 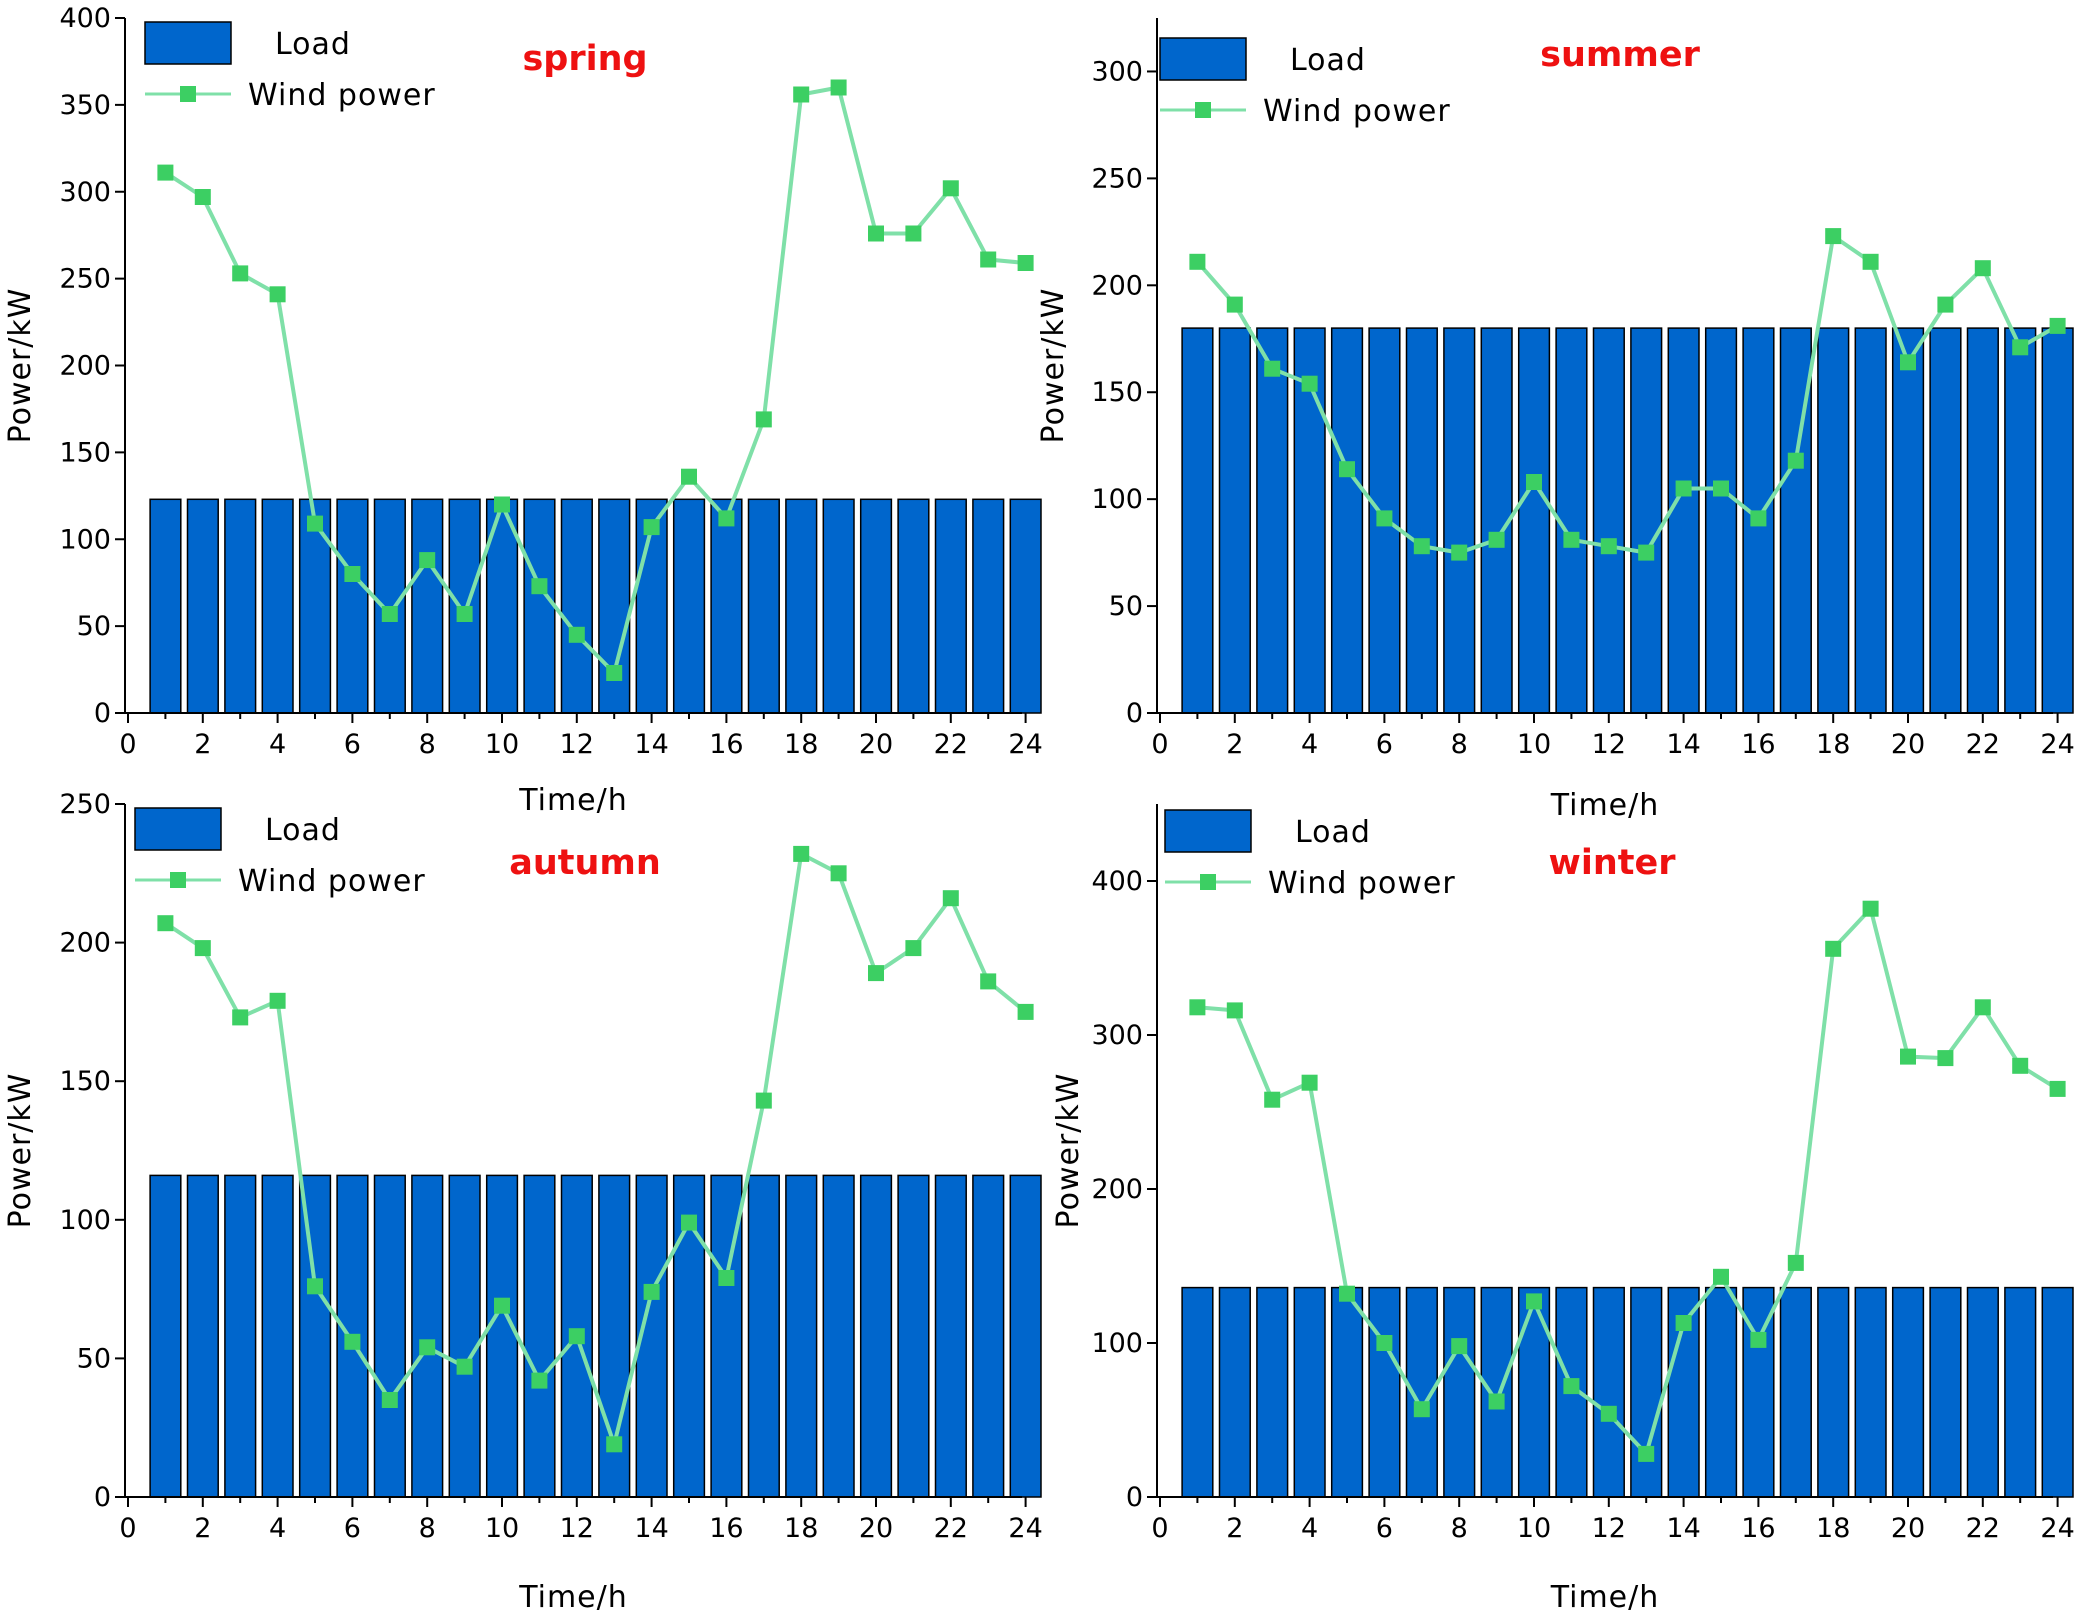 What do you see at coordinates (352, 1528) in the screenshot?
I see `x-tick-label: 6` at bounding box center [352, 1528].